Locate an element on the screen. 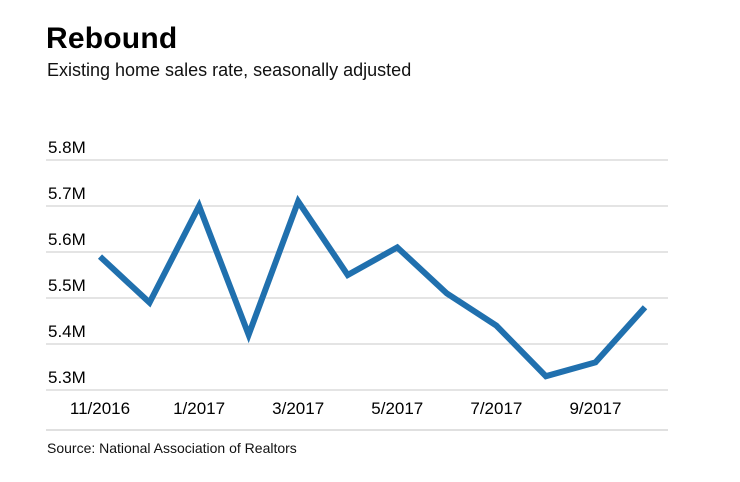 The height and width of the screenshot is (482, 740). y-tick-label: 5.6M is located at coordinates (67, 239).